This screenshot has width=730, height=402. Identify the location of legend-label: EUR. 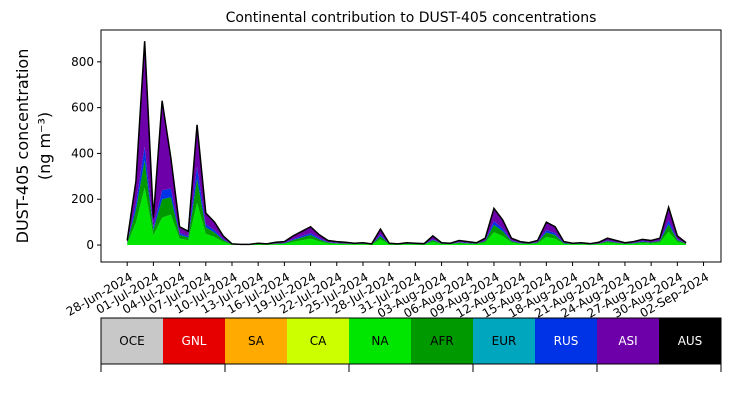
(504, 341).